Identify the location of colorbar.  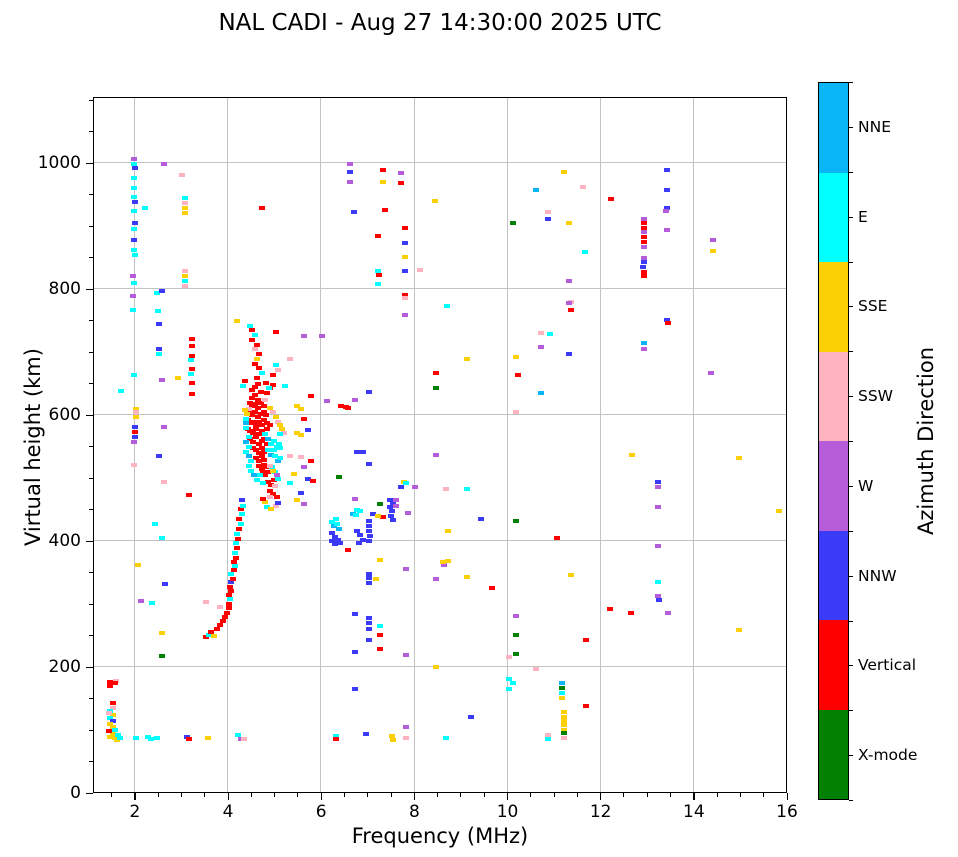
(833, 441).